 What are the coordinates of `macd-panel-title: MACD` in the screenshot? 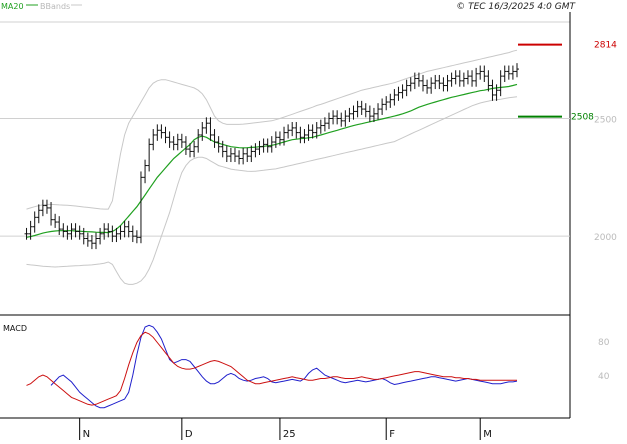 It's located at (15, 328).